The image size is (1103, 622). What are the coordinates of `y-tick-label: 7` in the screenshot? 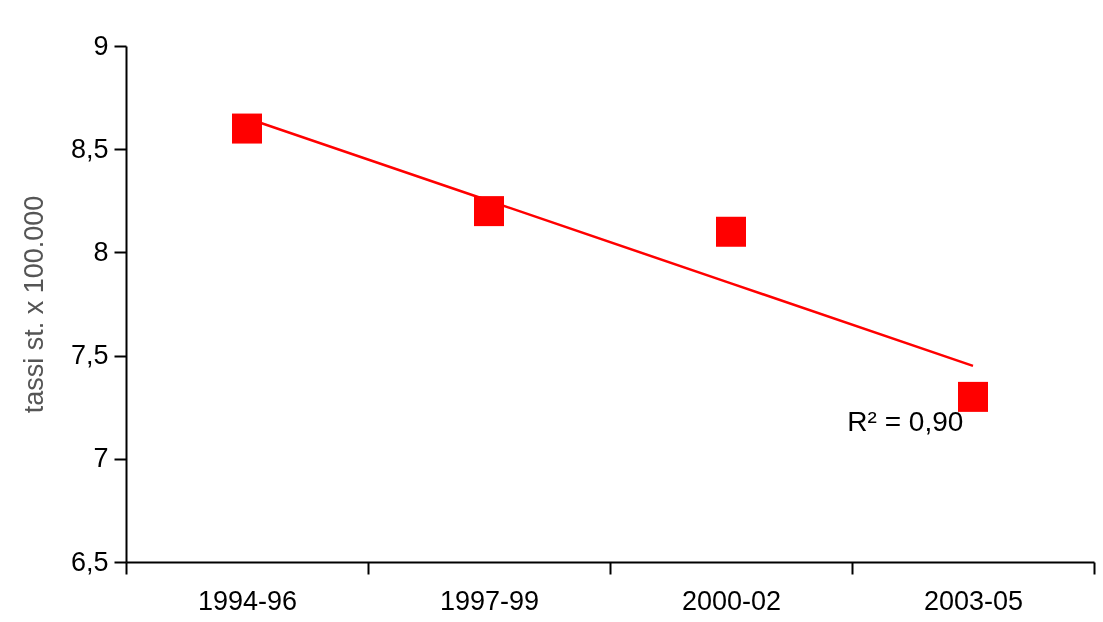 It's located at (101, 458).